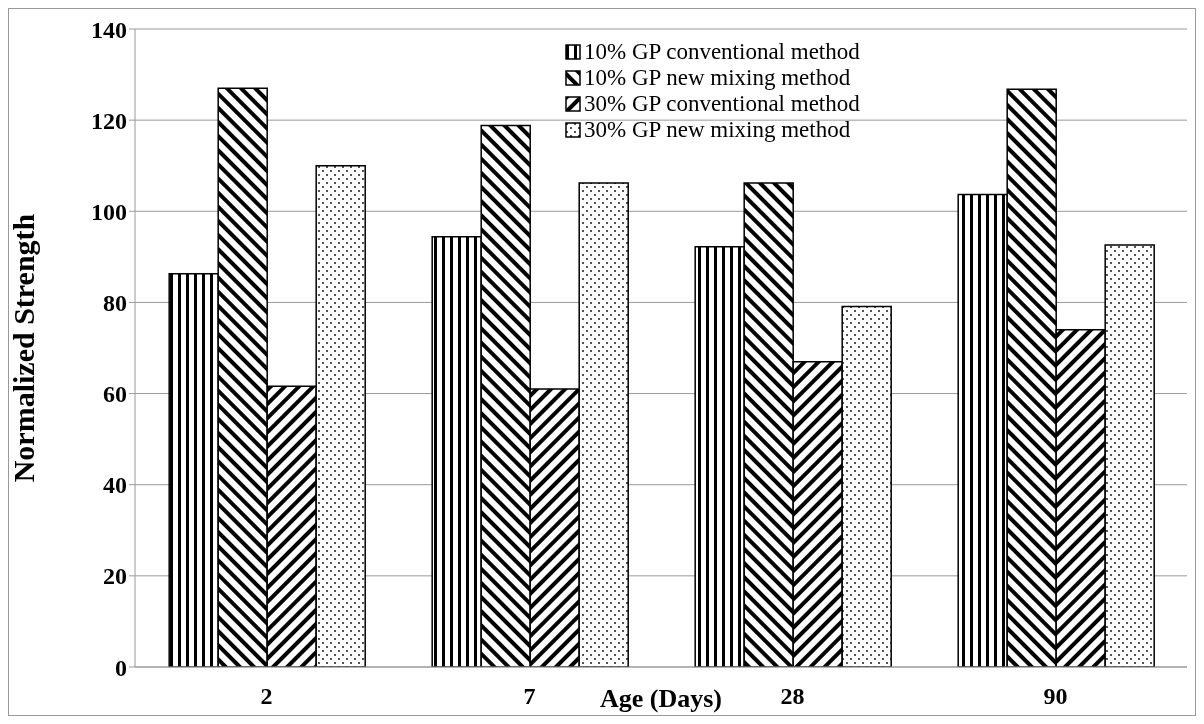 The height and width of the screenshot is (724, 1204). What do you see at coordinates (661, 698) in the screenshot?
I see `x-axis-title: Age (Days)` at bounding box center [661, 698].